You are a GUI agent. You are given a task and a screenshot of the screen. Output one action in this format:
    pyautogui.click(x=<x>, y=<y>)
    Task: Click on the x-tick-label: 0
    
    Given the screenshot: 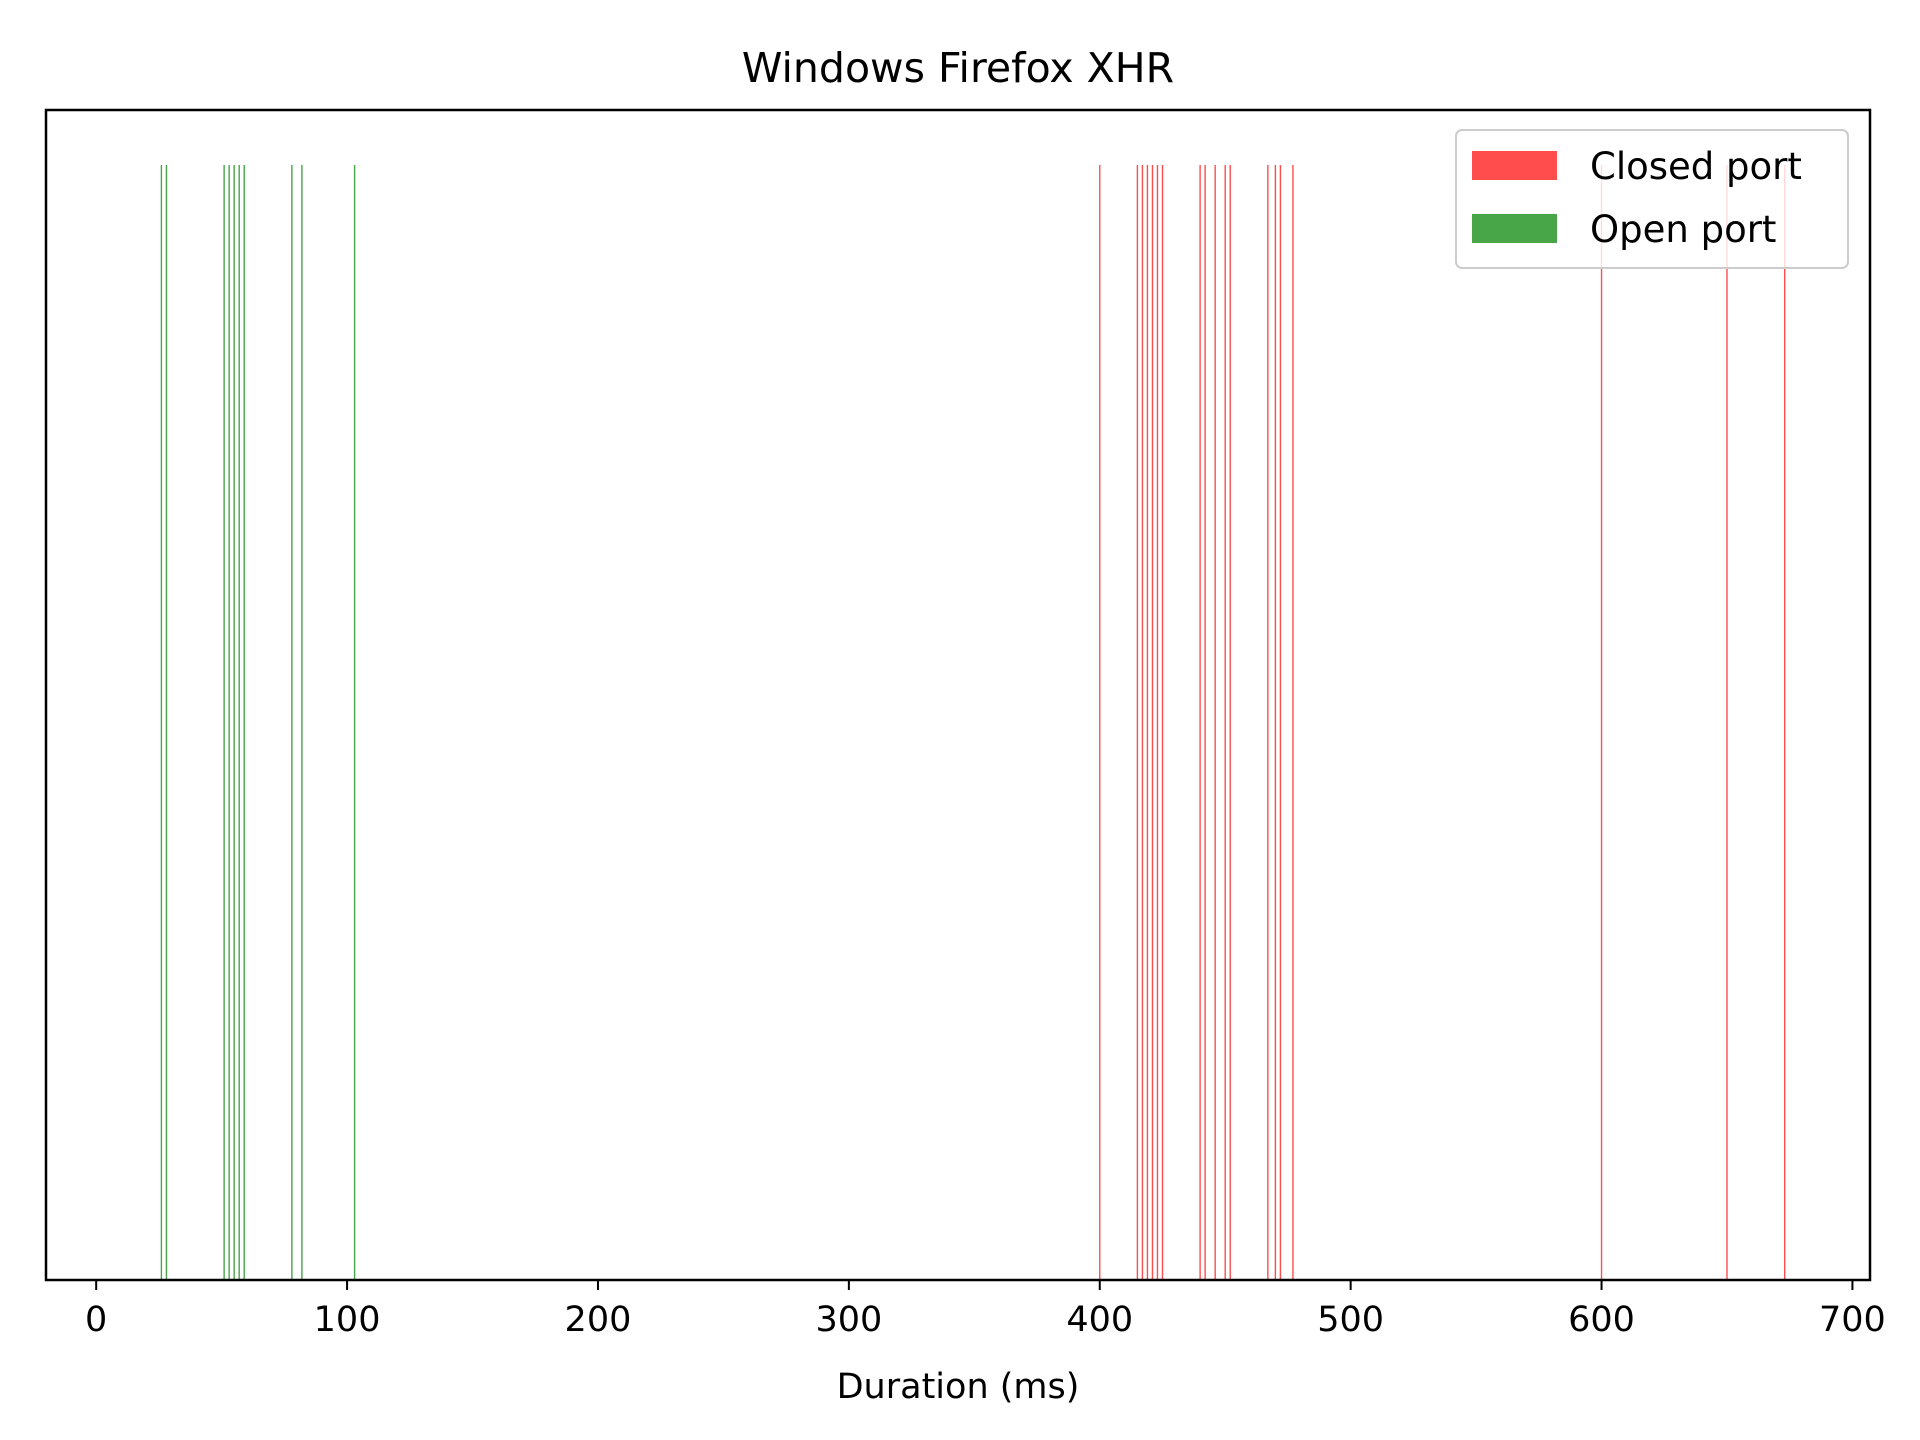 What is the action you would take?
    pyautogui.click(x=96, y=1320)
    